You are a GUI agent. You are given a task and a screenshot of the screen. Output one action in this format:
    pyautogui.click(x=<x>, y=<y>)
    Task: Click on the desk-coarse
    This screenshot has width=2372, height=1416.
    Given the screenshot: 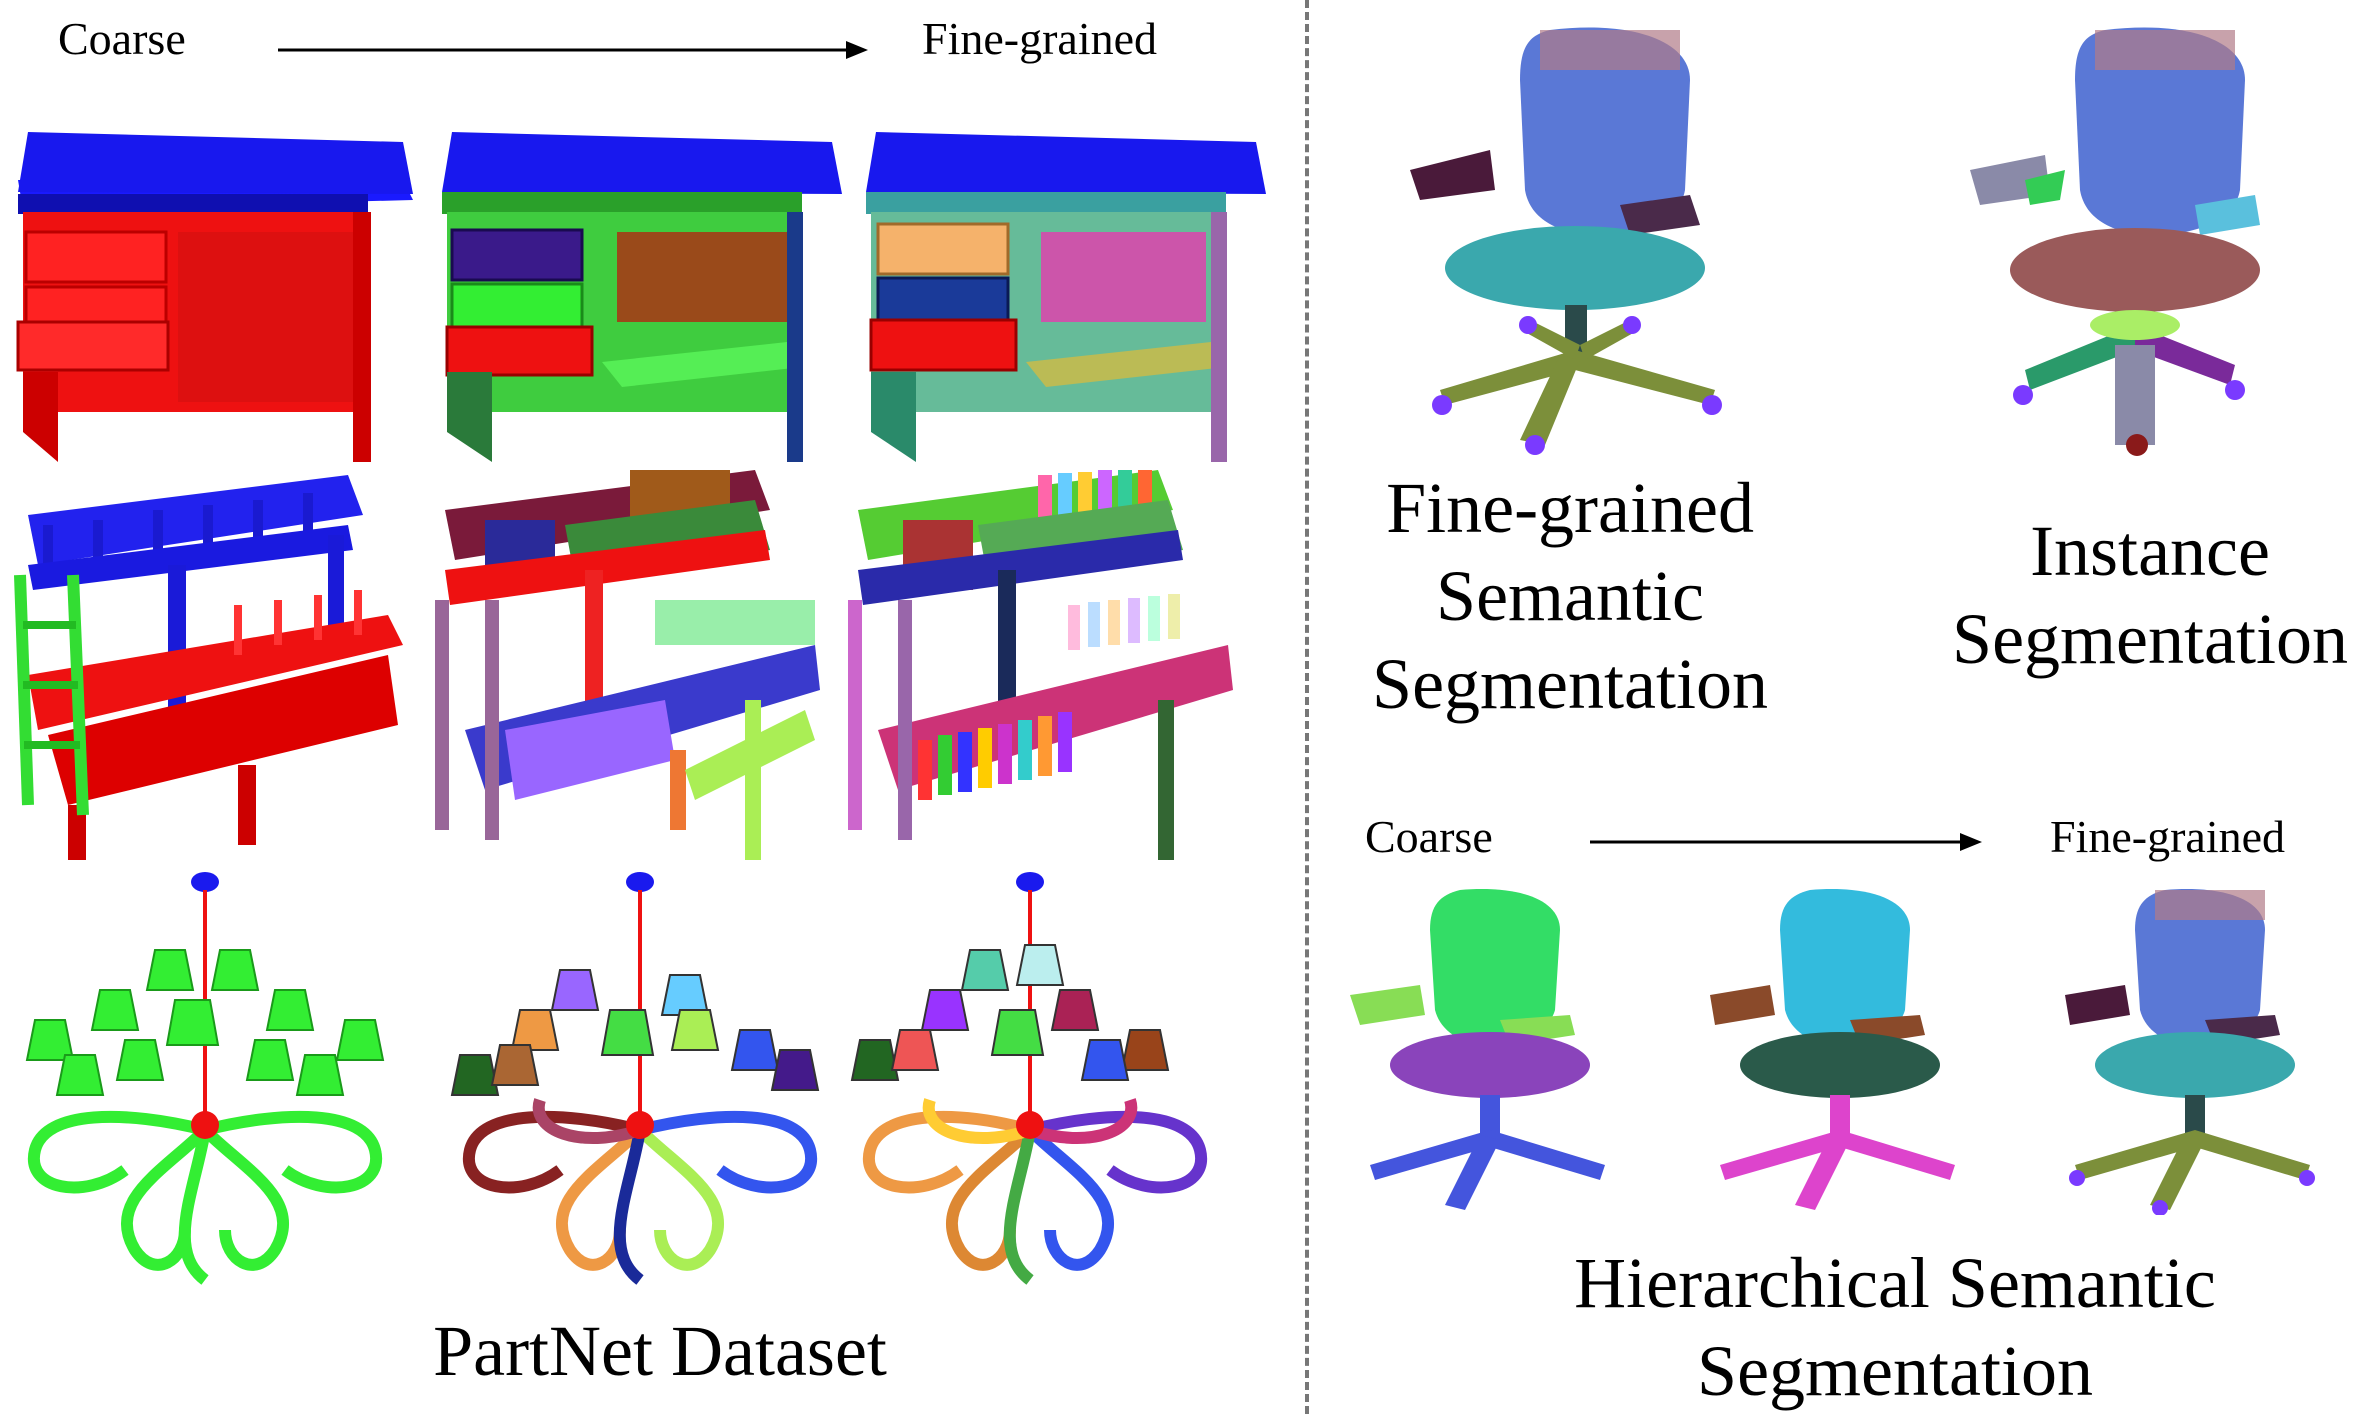 What is the action you would take?
    pyautogui.click(x=214, y=297)
    